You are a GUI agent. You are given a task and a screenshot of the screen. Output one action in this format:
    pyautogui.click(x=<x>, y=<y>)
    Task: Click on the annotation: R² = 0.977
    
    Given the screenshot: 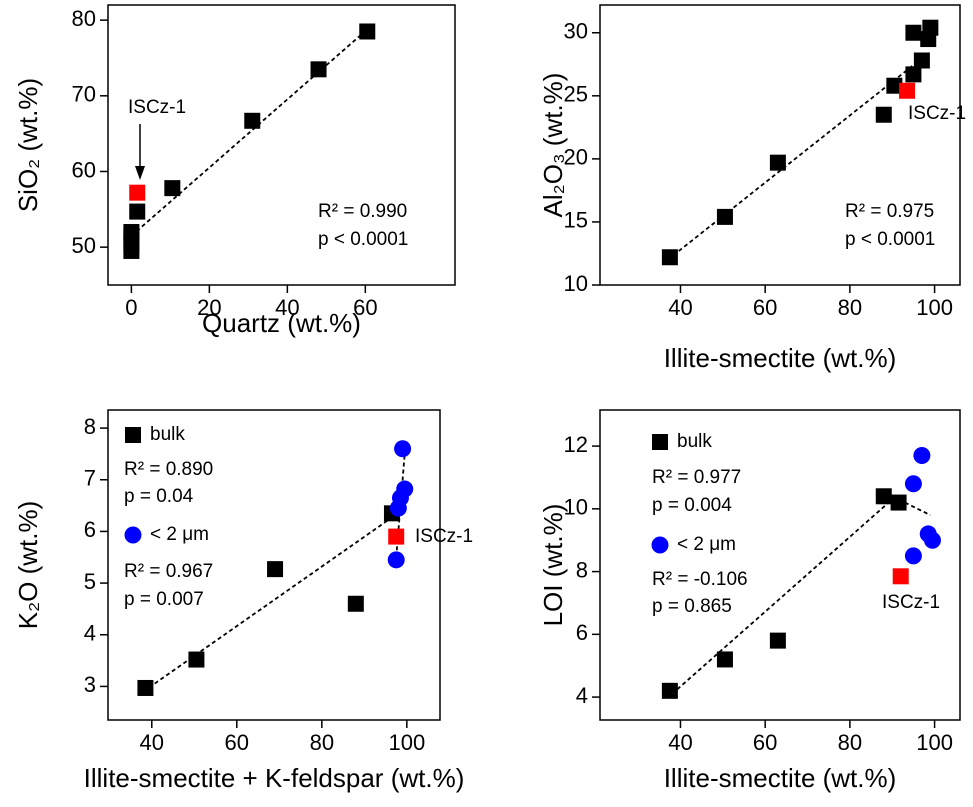 What is the action you would take?
    pyautogui.click(x=696, y=477)
    